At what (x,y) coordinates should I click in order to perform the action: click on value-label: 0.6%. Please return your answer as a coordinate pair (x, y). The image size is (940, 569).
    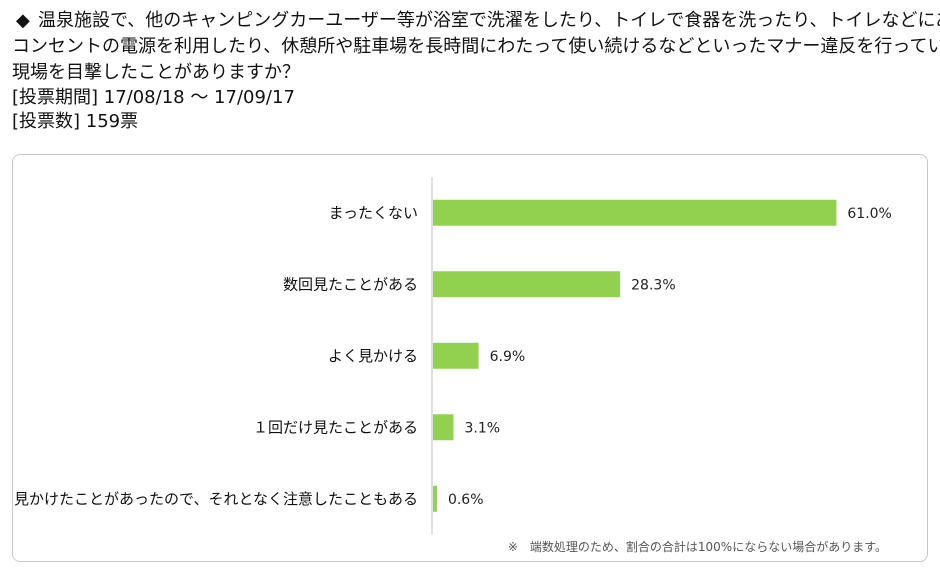
    Looking at the image, I should click on (466, 500).